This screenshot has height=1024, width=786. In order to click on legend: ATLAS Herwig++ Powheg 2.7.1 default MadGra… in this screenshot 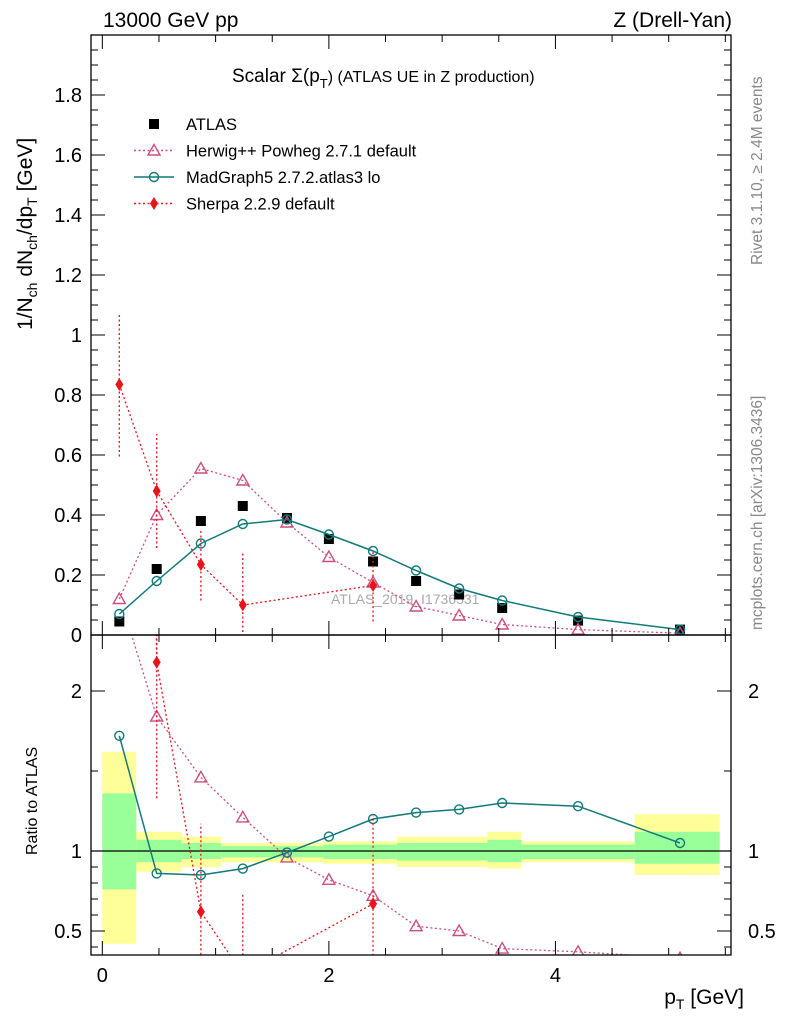, I will do `click(275, 165)`.